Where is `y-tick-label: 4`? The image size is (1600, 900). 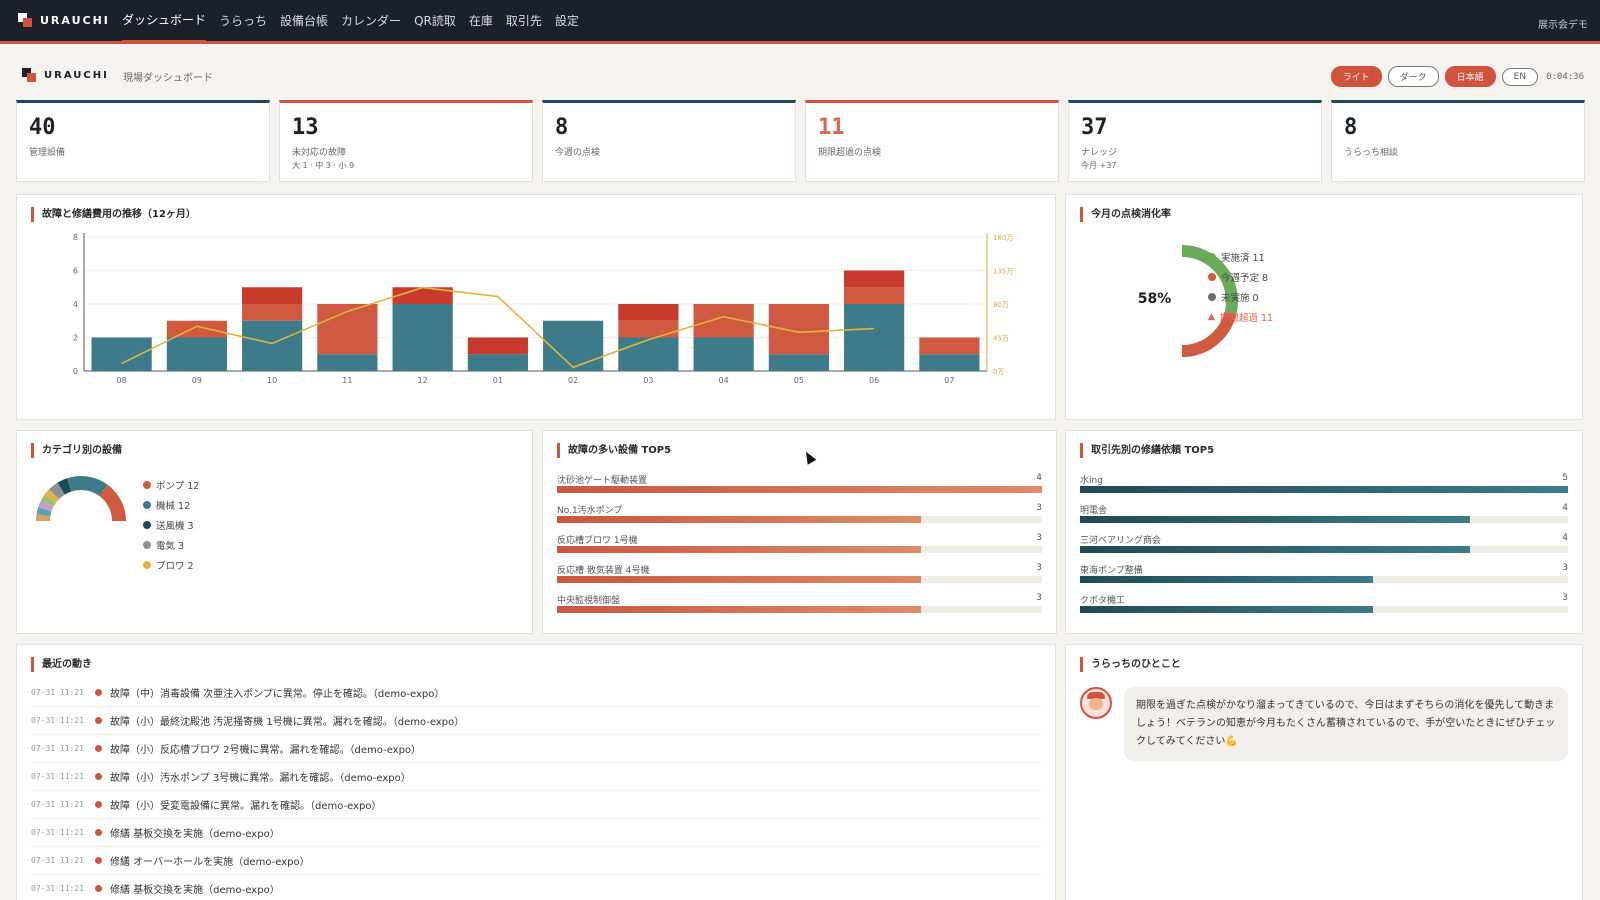
y-tick-label: 4 is located at coordinates (75, 304).